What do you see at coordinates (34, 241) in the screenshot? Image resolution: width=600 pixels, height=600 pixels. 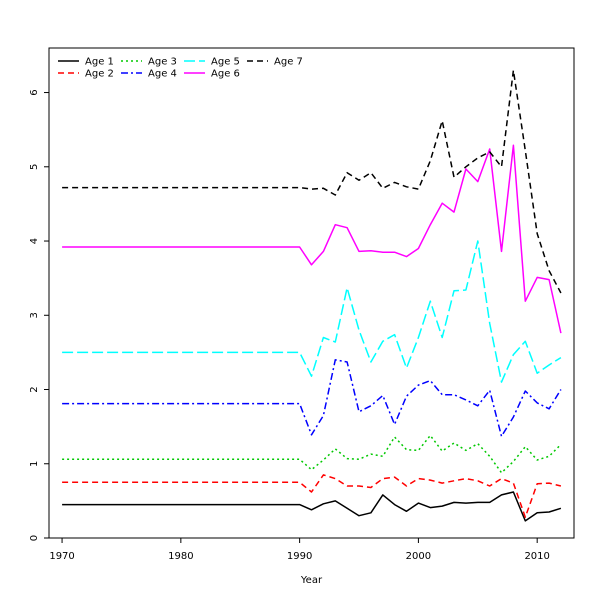 I see `y-tick-label: 4` at bounding box center [34, 241].